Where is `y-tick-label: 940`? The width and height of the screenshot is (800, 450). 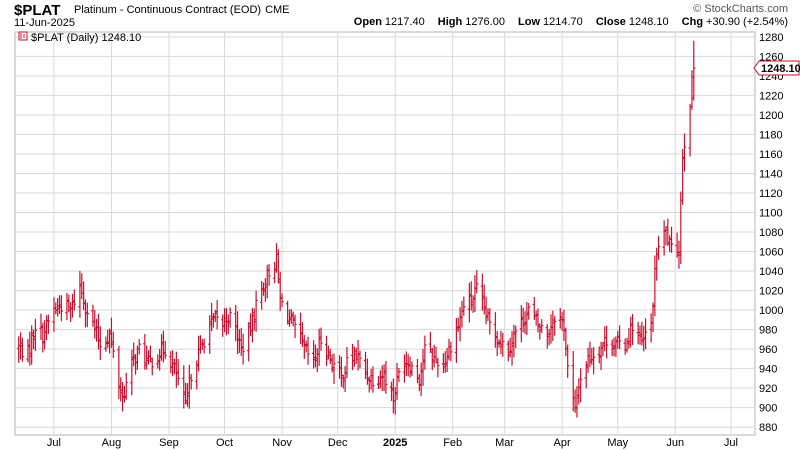
y-tick-label: 940 is located at coordinates (768, 370).